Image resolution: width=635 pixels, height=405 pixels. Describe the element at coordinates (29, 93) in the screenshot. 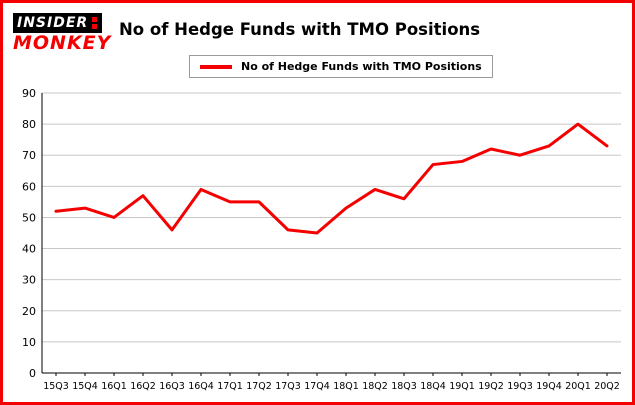

I see `y-tick-label: 90` at that location.